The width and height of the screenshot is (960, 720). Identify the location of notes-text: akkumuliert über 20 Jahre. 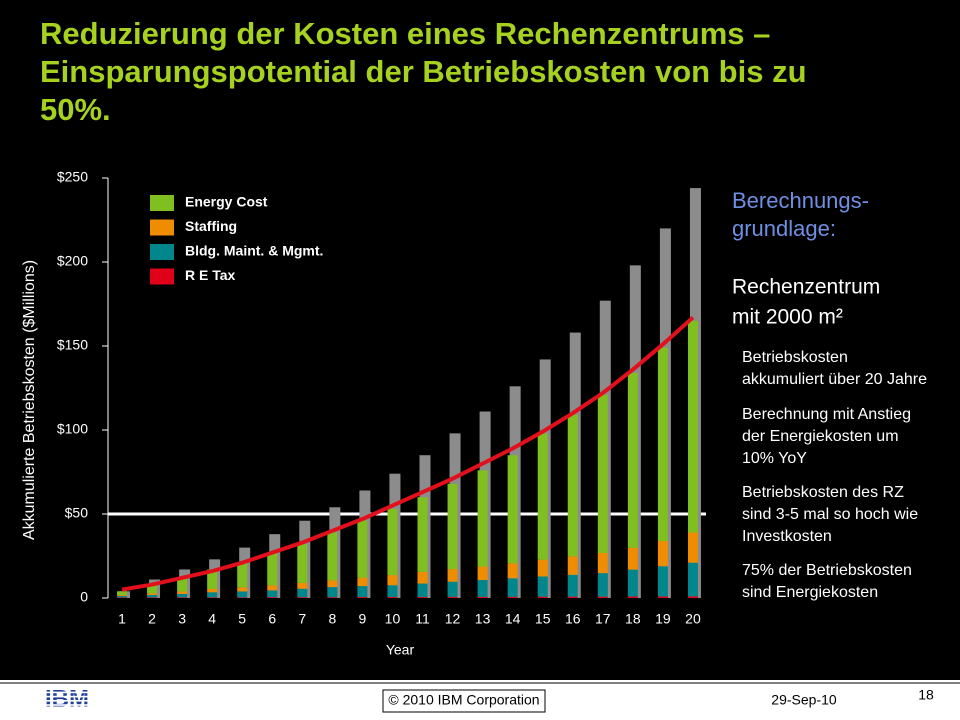
(834, 379).